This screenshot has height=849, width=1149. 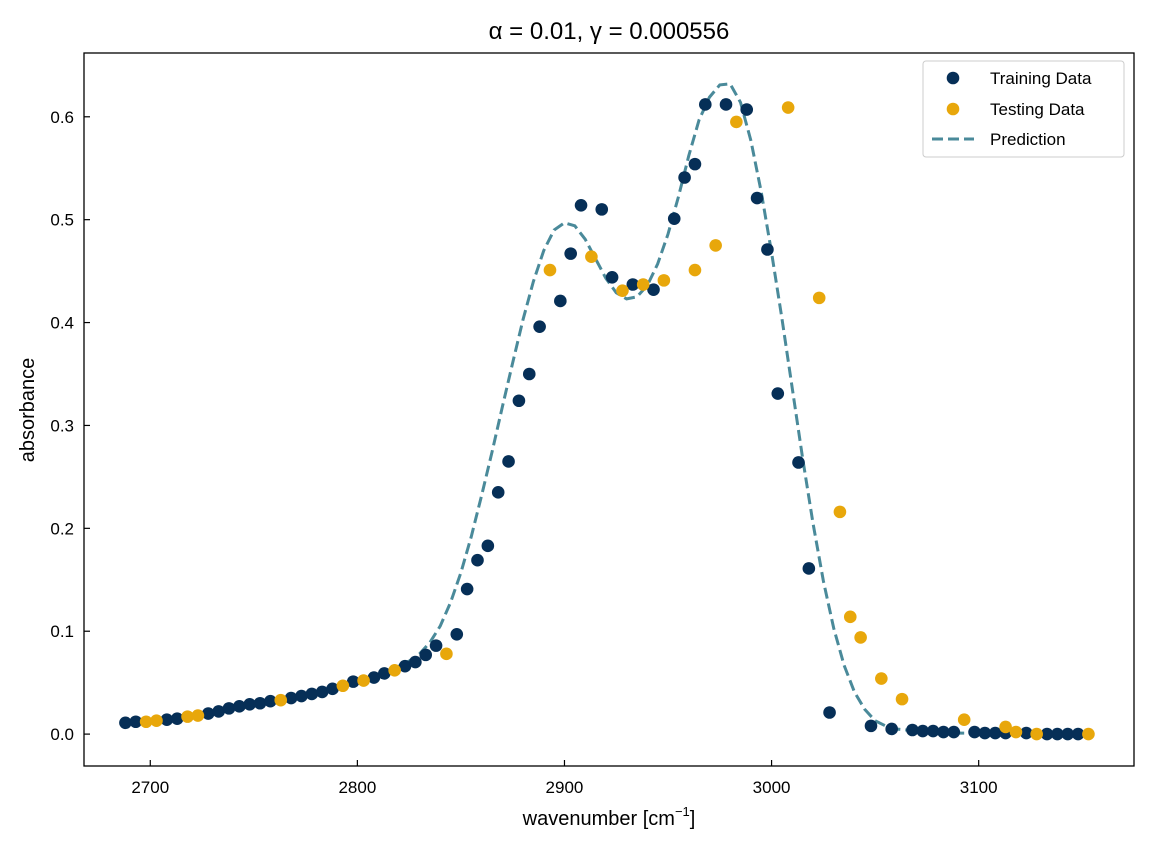 I want to click on y-tick-label: 0.5, so click(x=62, y=220).